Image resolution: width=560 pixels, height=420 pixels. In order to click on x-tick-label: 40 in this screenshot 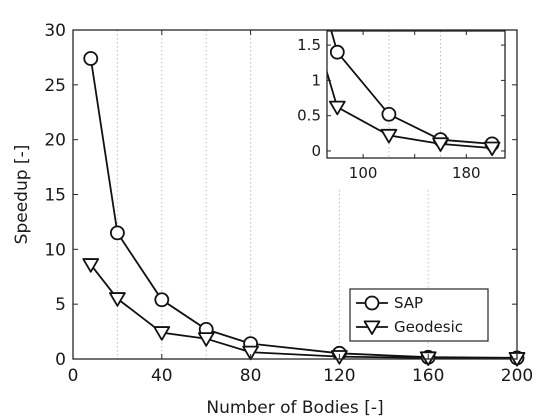, I will do `click(162, 376)`.